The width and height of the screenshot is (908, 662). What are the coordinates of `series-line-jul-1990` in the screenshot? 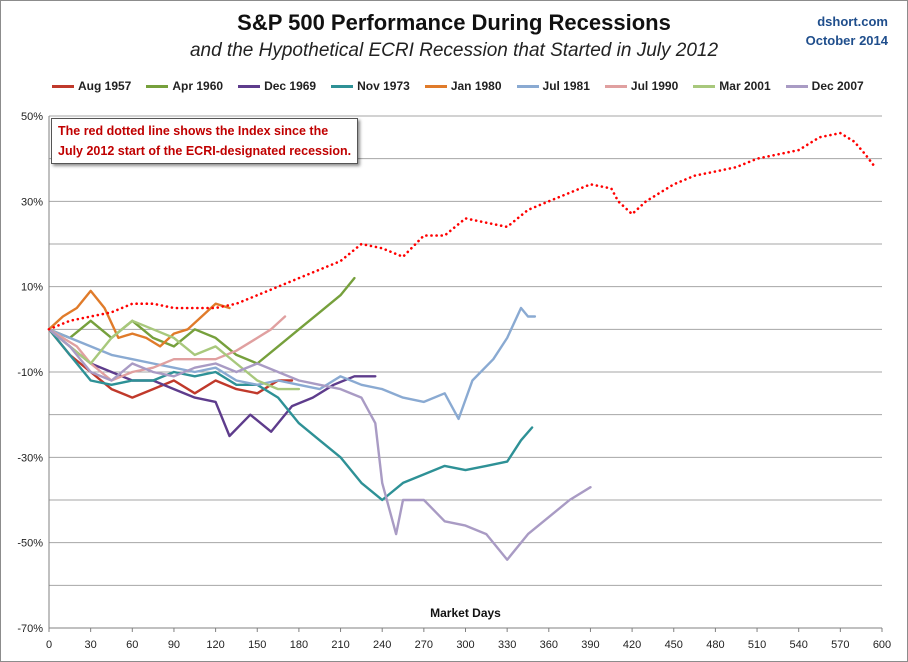 It's located at (167, 348).